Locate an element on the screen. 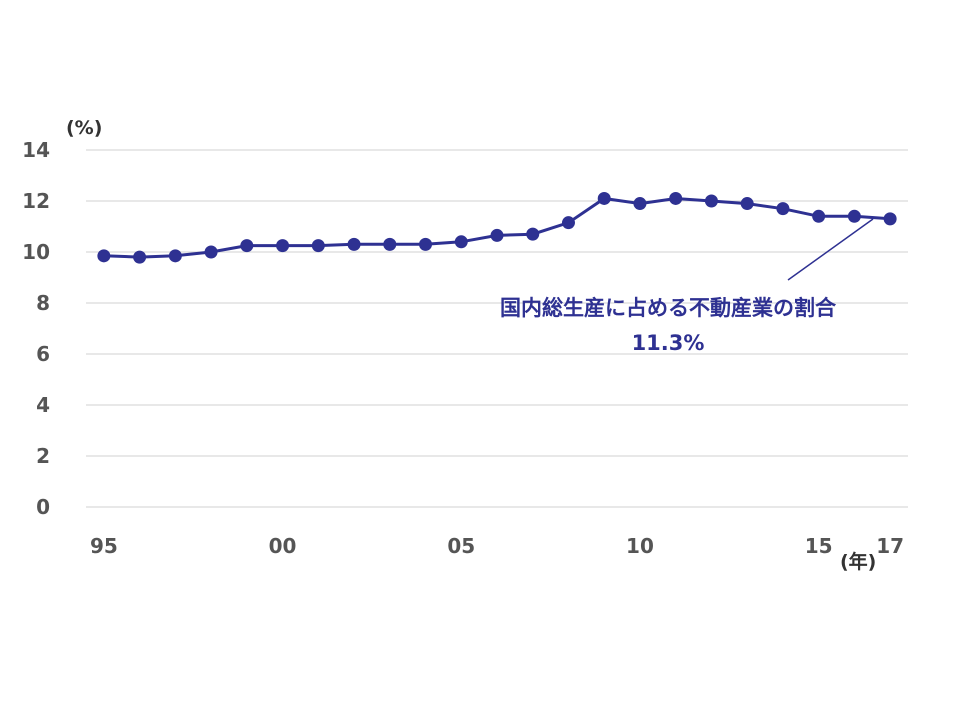 The width and height of the screenshot is (960, 720). x-tick-label: 95 is located at coordinates (104, 546).